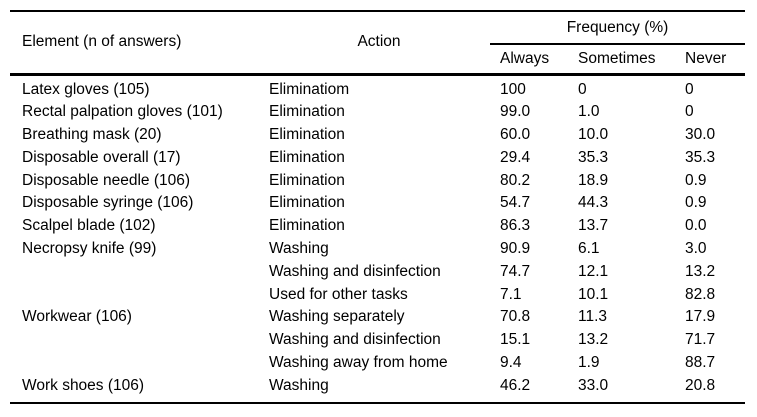  What do you see at coordinates (525, 58) in the screenshot?
I see `column-header-always: Always` at bounding box center [525, 58].